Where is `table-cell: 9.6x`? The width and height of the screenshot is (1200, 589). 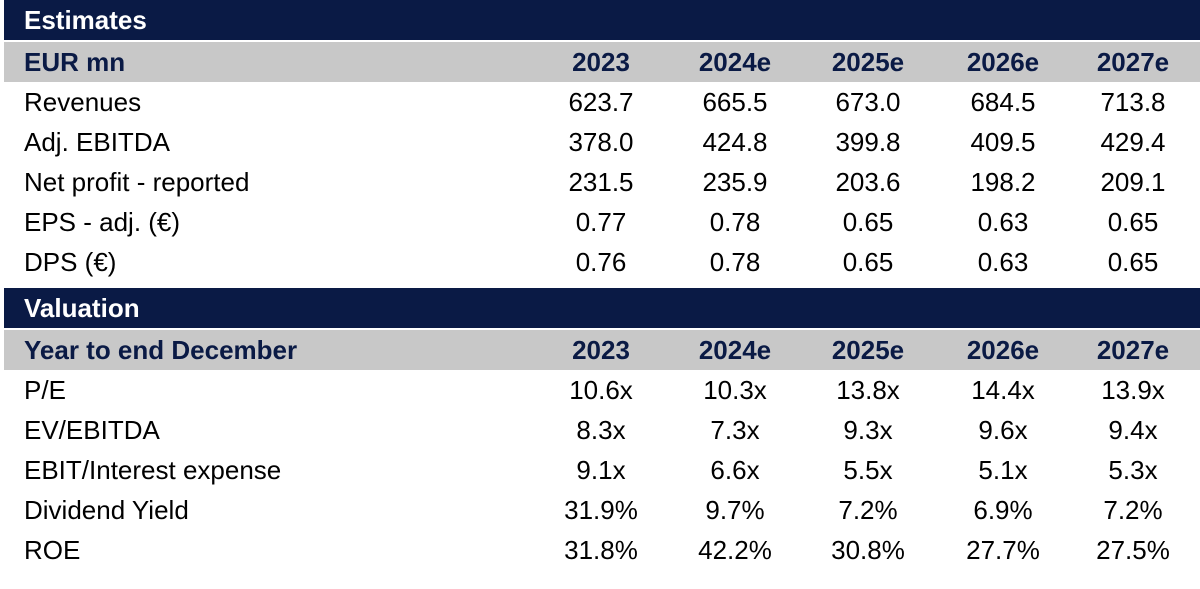
table-cell: 9.6x is located at coordinates (1003, 430).